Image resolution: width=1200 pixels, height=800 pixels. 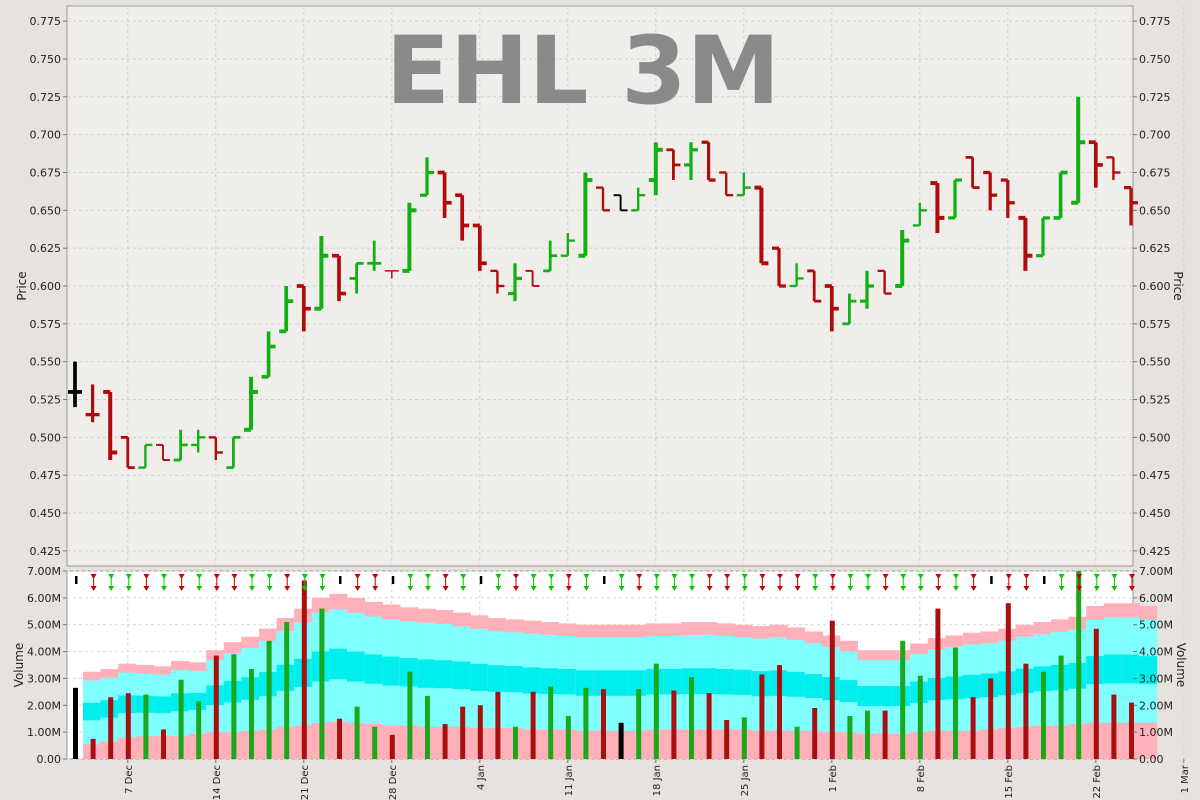 I want to click on volume-tick-label-left: 2.00M, so click(x=44, y=705).